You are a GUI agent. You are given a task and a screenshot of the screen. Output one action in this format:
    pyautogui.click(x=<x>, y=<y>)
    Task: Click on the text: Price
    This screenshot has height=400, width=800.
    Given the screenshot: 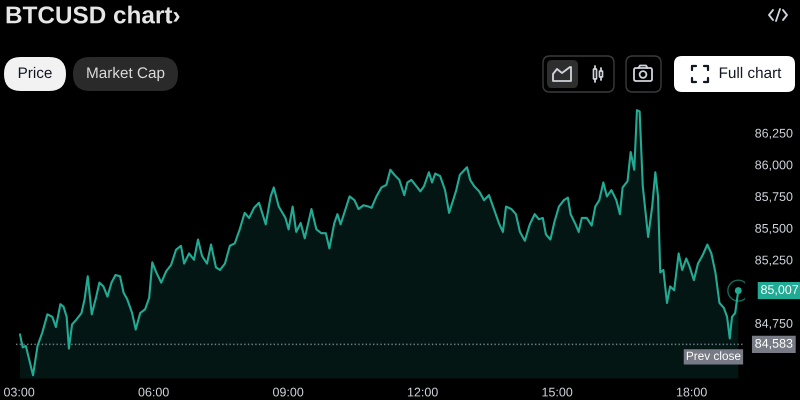 What is the action you would take?
    pyautogui.click(x=35, y=72)
    